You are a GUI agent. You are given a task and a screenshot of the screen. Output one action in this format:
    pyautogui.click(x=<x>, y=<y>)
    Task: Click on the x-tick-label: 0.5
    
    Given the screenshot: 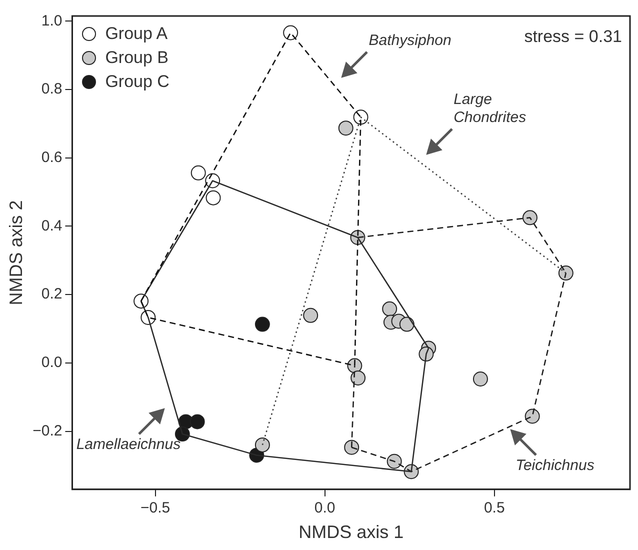 What is the action you would take?
    pyautogui.click(x=494, y=508)
    